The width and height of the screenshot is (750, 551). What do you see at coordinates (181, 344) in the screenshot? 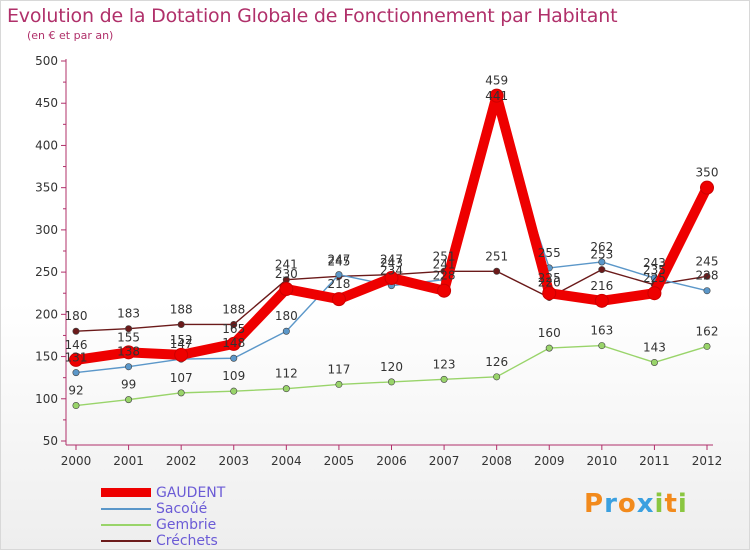
I see `data-label-sacoue: 147` at bounding box center [181, 344].